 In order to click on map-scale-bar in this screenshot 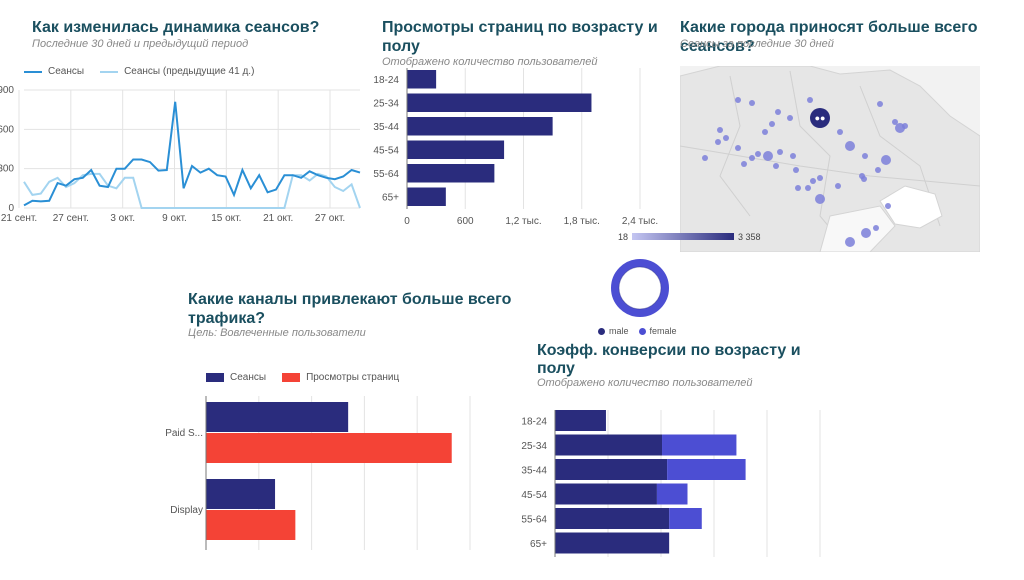, I will do `click(683, 236)`.